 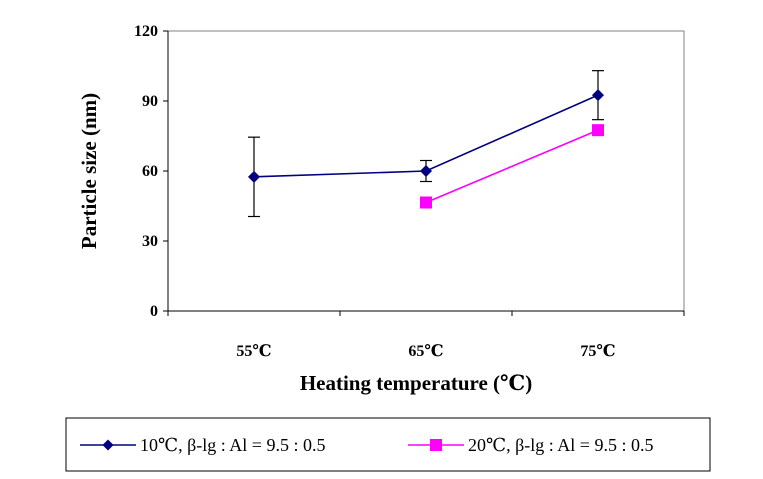 I want to click on legend-item-2: 20℃, β-lg : Al = 9.5 : 0.5, so click(x=530, y=445).